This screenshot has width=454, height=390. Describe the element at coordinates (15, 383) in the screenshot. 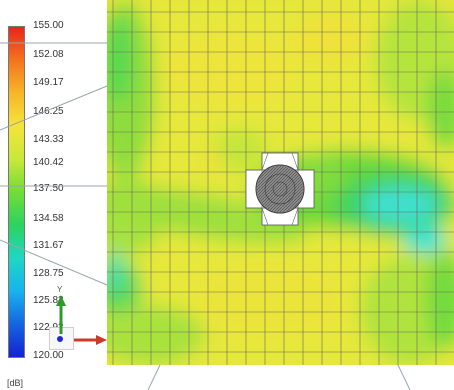

I see `unit-label: [dB]` at that location.